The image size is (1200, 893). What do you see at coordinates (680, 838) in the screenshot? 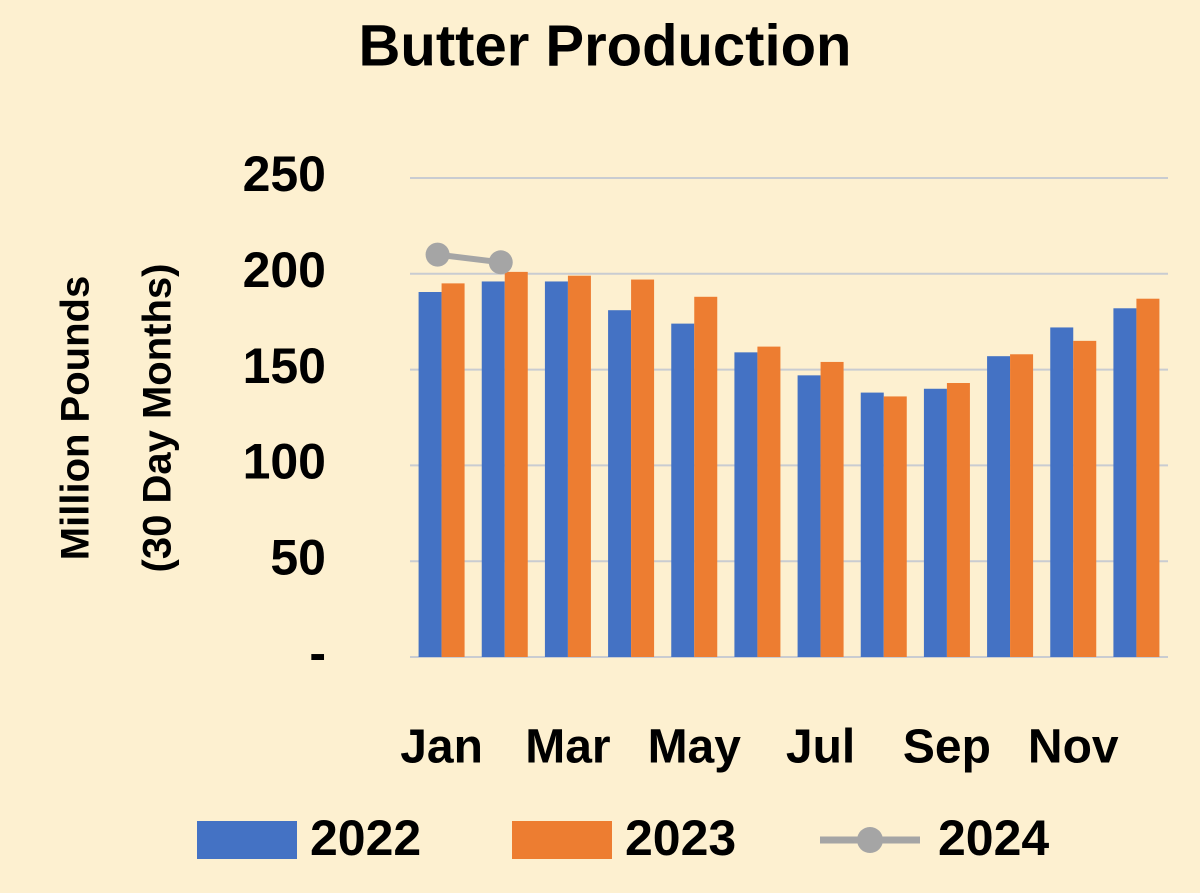
I see `legend-label: 2023` at bounding box center [680, 838].